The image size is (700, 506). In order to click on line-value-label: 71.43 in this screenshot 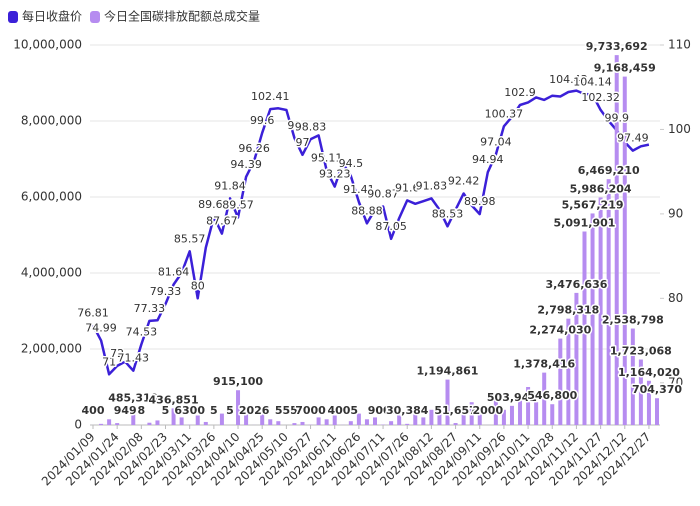, I will do `click(134, 358)`.